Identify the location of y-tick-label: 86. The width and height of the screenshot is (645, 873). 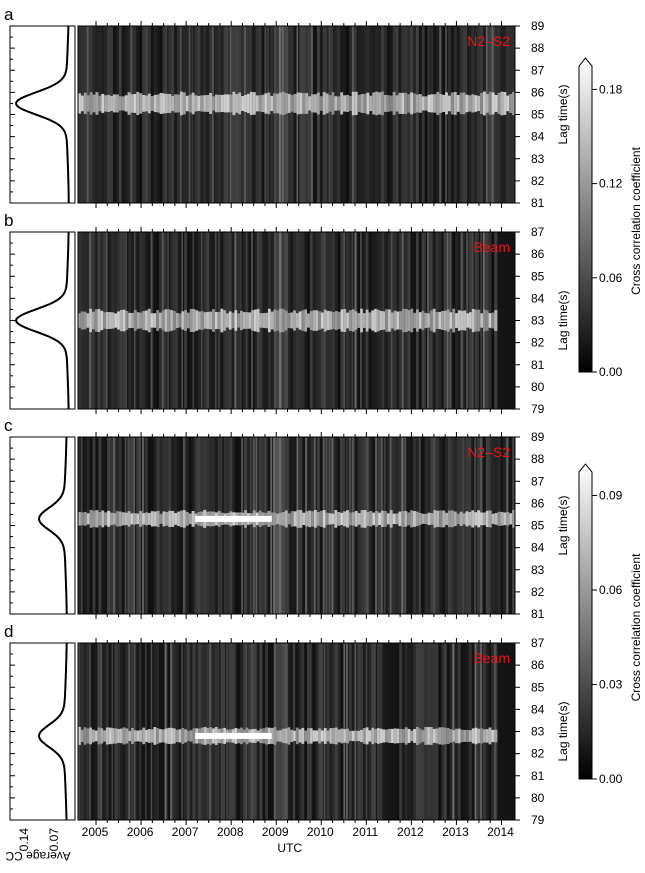
(538, 665).